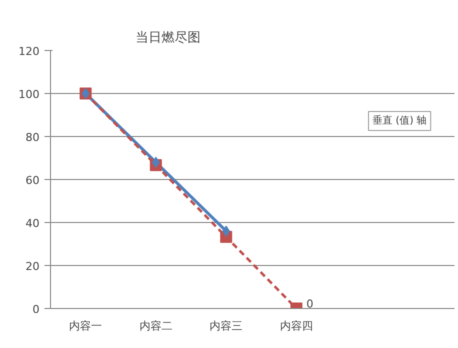 The width and height of the screenshot is (458, 348). Describe the element at coordinates (168, 38) in the screenshot. I see `chart-title: 当日燃尽图` at that location.